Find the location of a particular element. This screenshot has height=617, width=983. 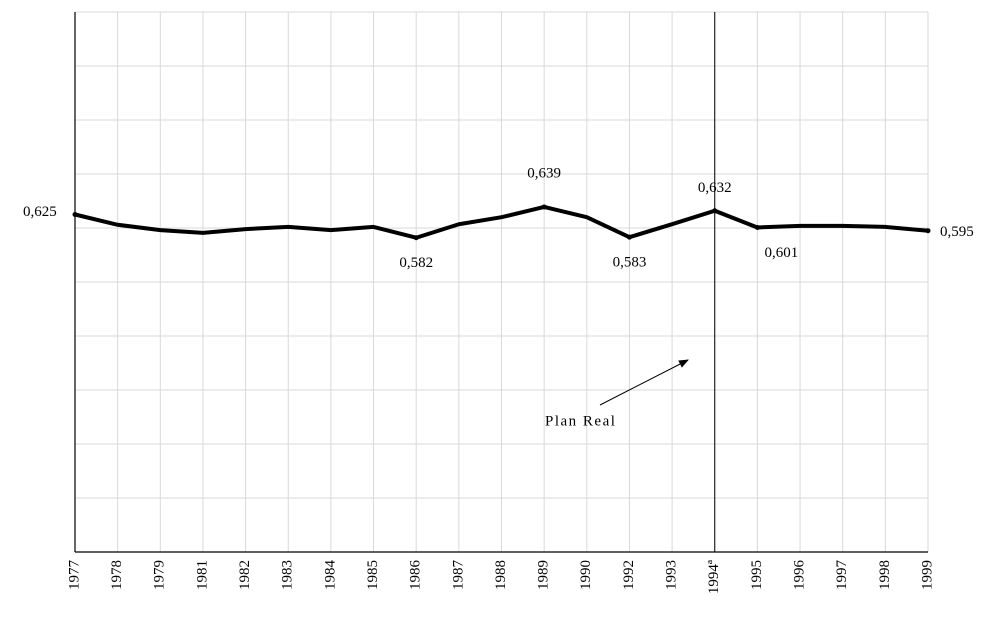

data-line is located at coordinates (501, 222).